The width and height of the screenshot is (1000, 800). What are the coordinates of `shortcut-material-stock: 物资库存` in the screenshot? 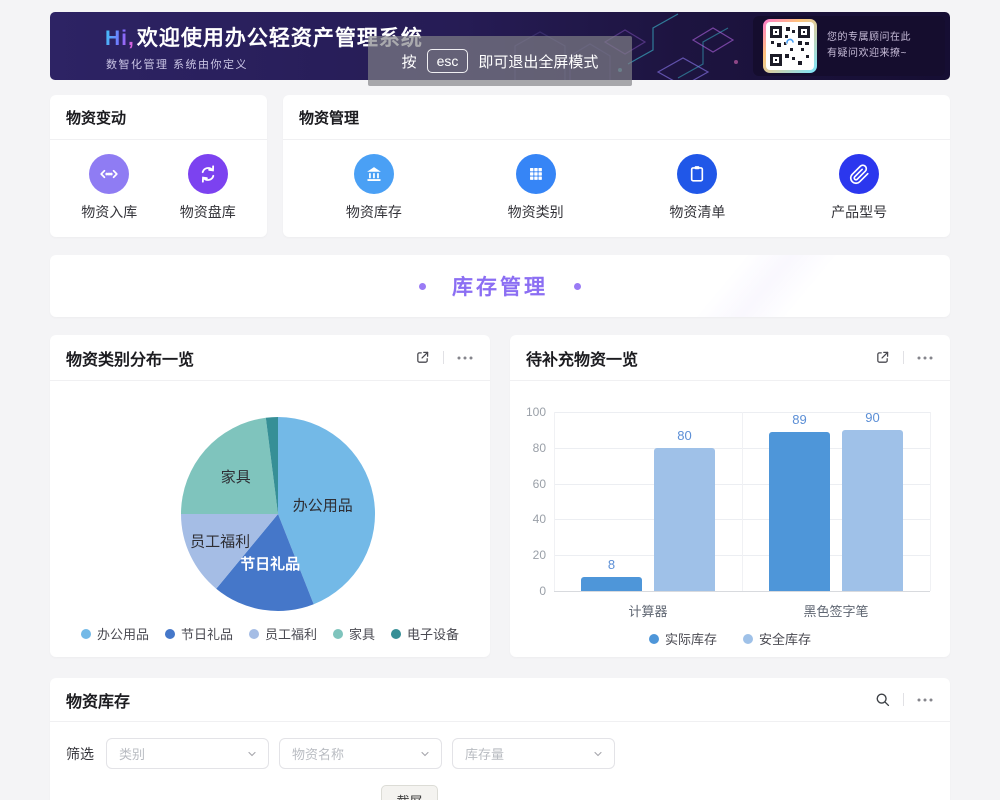 It's located at (374, 188).